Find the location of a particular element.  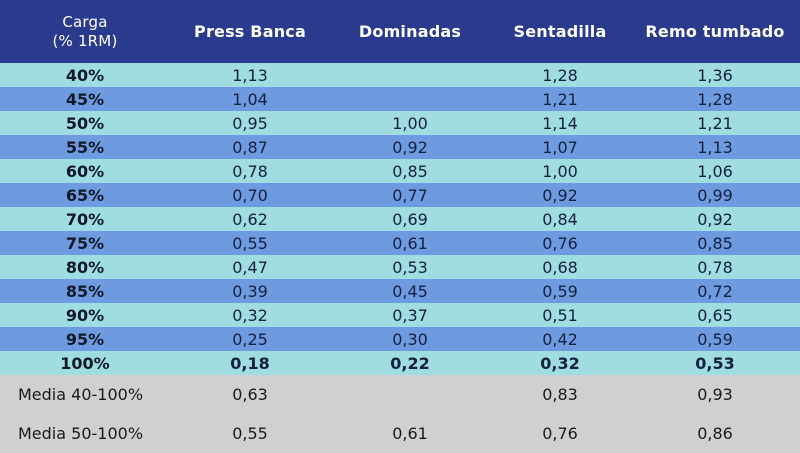

summary-label: Media 40-100% is located at coordinates (81, 394).